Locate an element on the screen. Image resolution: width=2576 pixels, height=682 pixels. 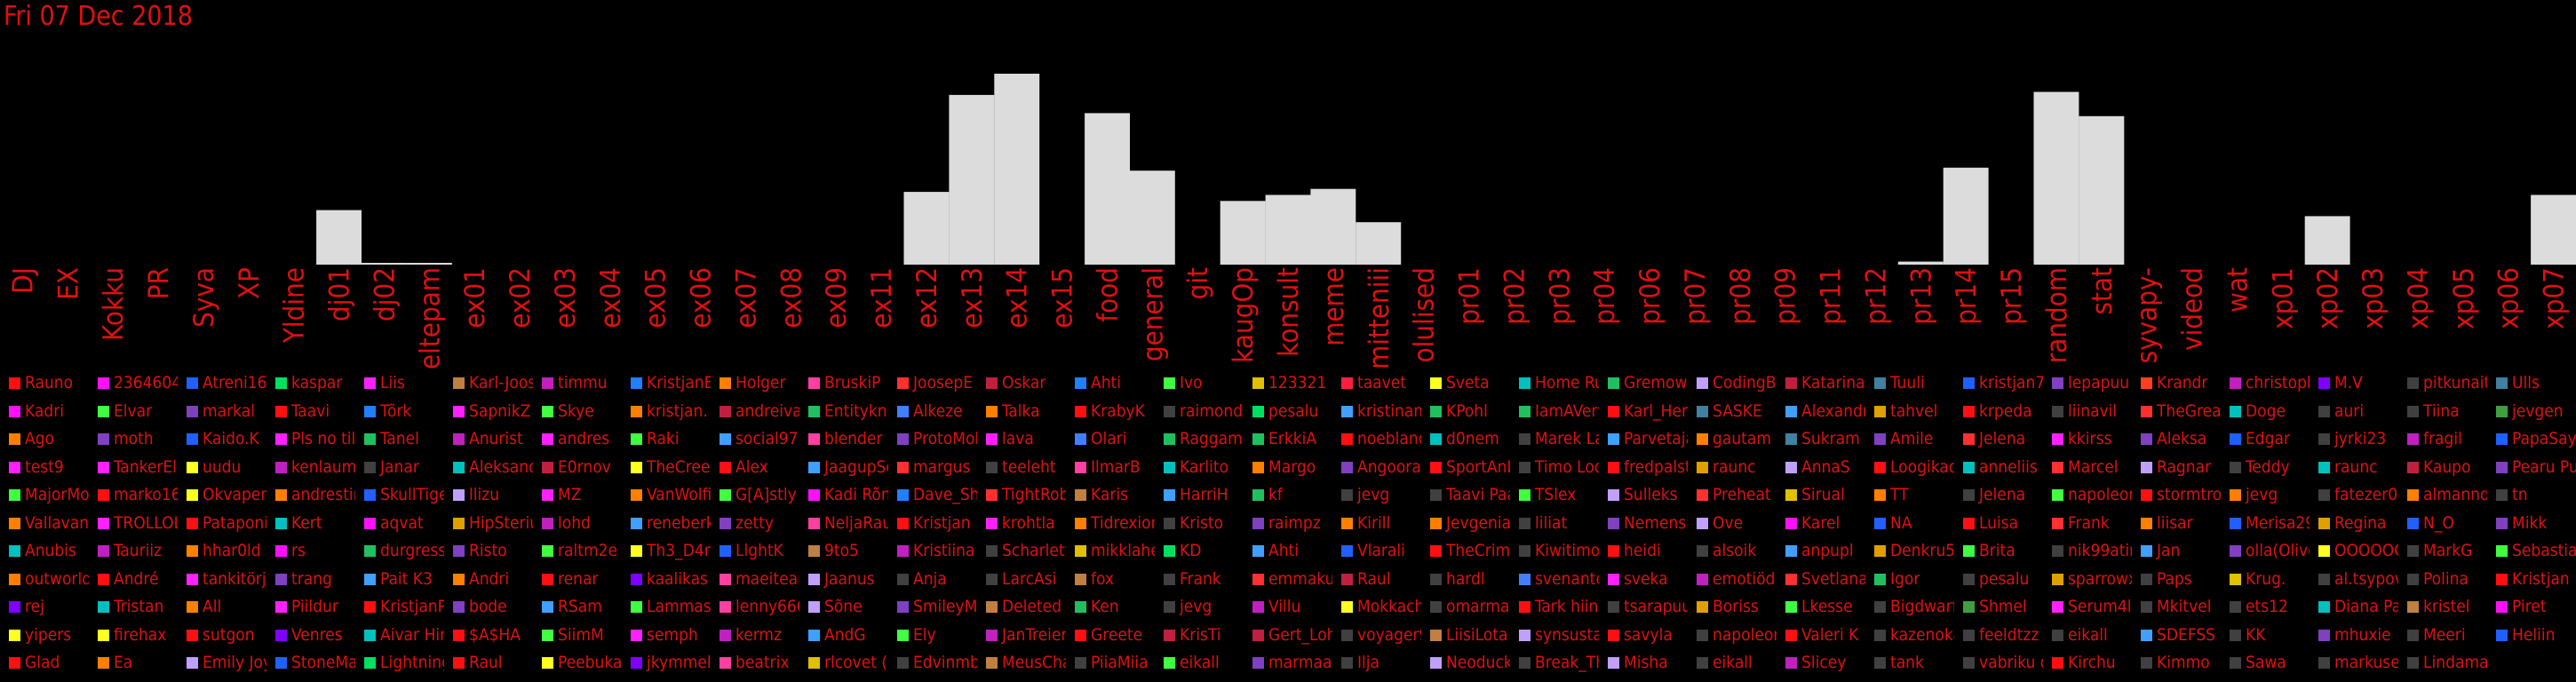
legend-item: PapaSay is located at coordinates (2531, 439).